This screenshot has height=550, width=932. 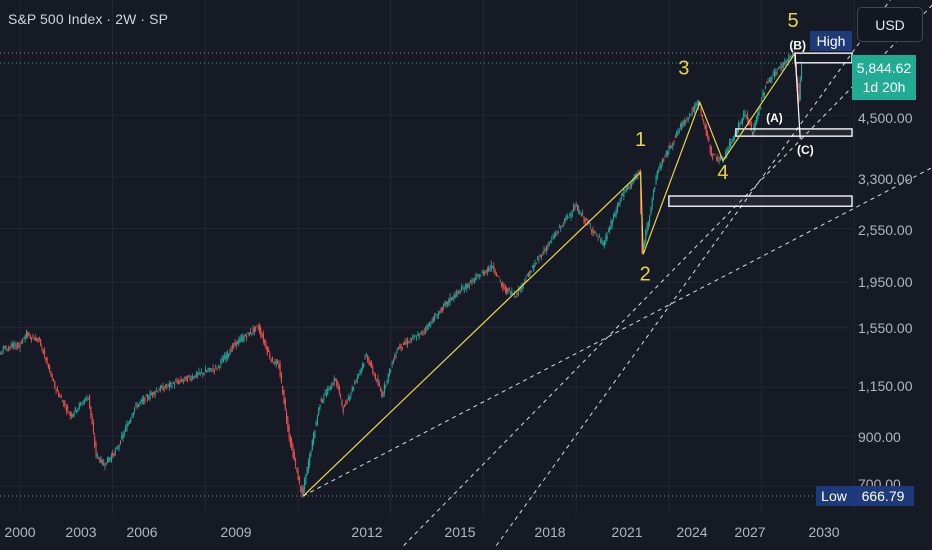 I want to click on symbol-title: S&P 500 Index · 2W · SP, so click(x=88, y=19).